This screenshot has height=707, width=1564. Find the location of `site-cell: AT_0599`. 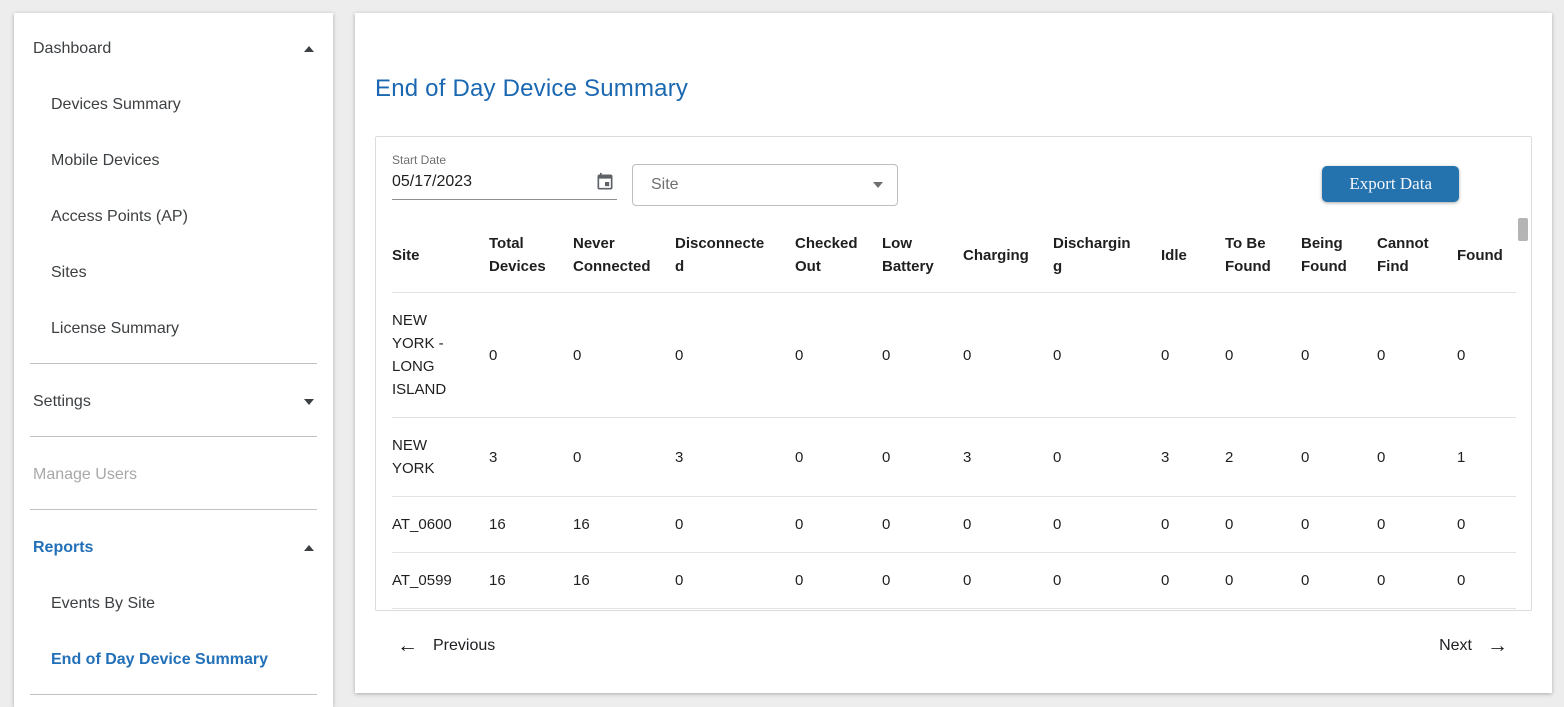

site-cell: AT_0599 is located at coordinates (440, 580).